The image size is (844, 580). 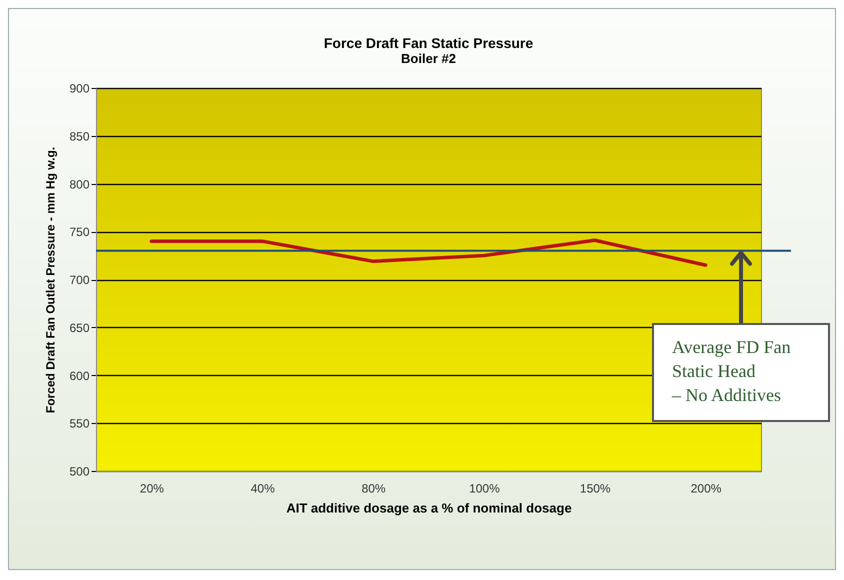 What do you see at coordinates (263, 489) in the screenshot?
I see `x-tick-label: 40%` at bounding box center [263, 489].